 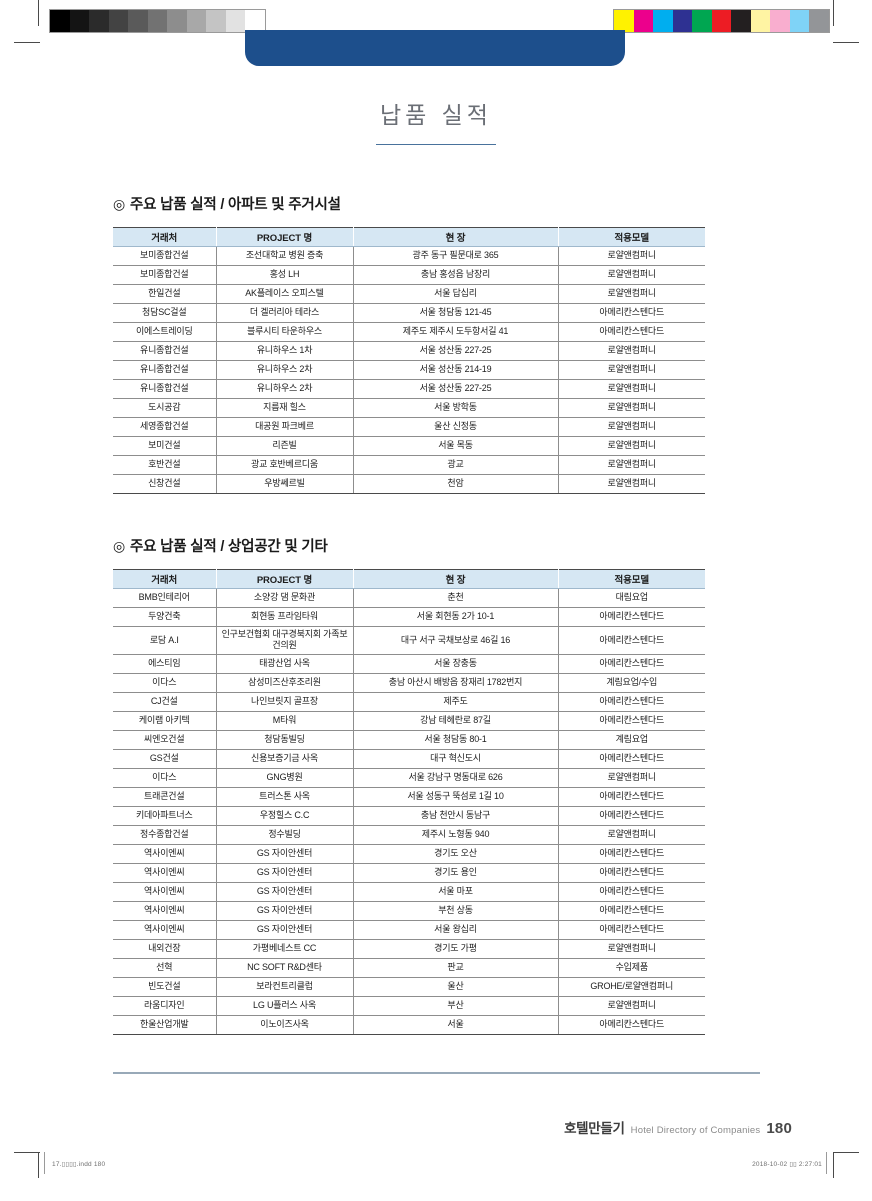 I want to click on table-row: 두양건축 회현동 프라임타워 서울 회현동 2가 10-1 아메리칸스텐다드, so click(x=409, y=617).